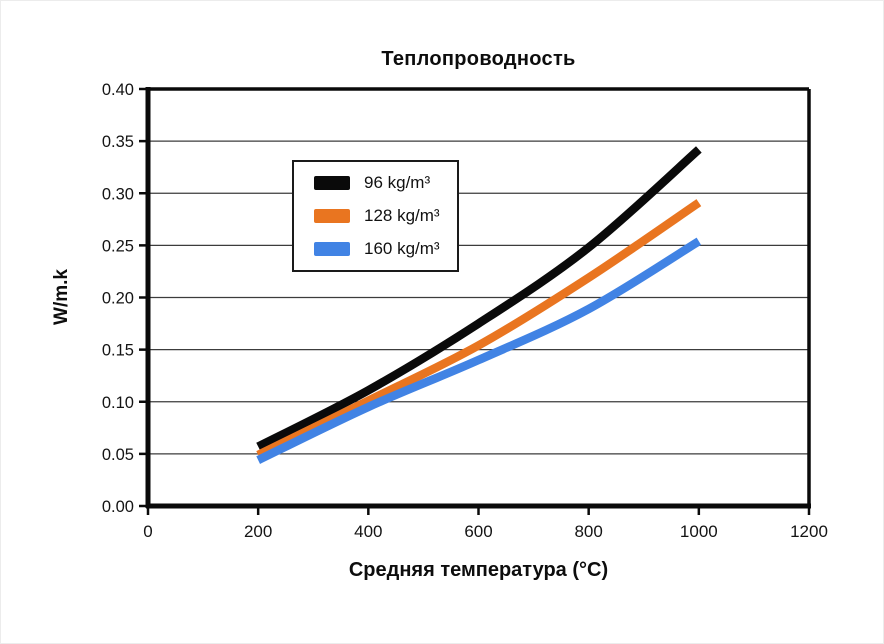 The height and width of the screenshot is (644, 884). Describe the element at coordinates (118, 351) in the screenshot. I see `y-tick-label: 0.15` at that location.